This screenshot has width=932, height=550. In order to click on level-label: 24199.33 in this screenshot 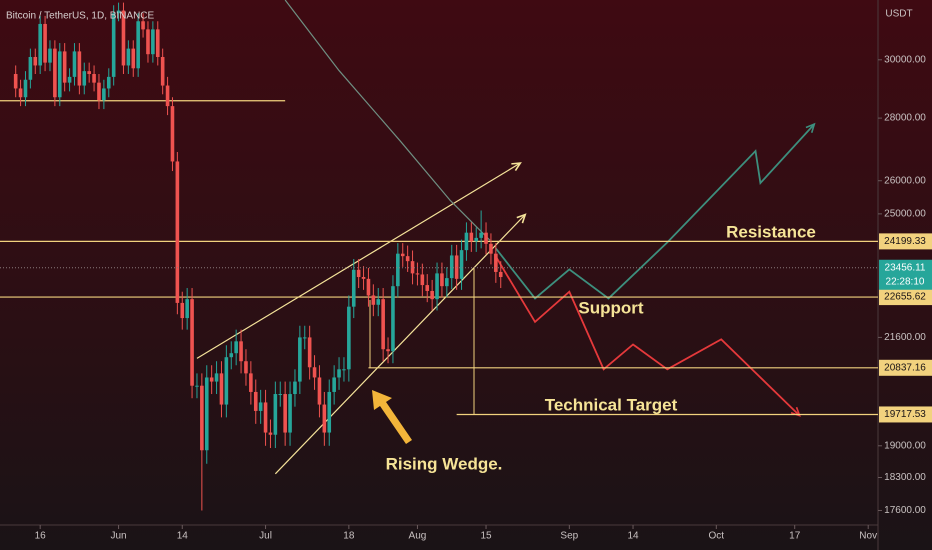, I will do `click(905, 241)`.